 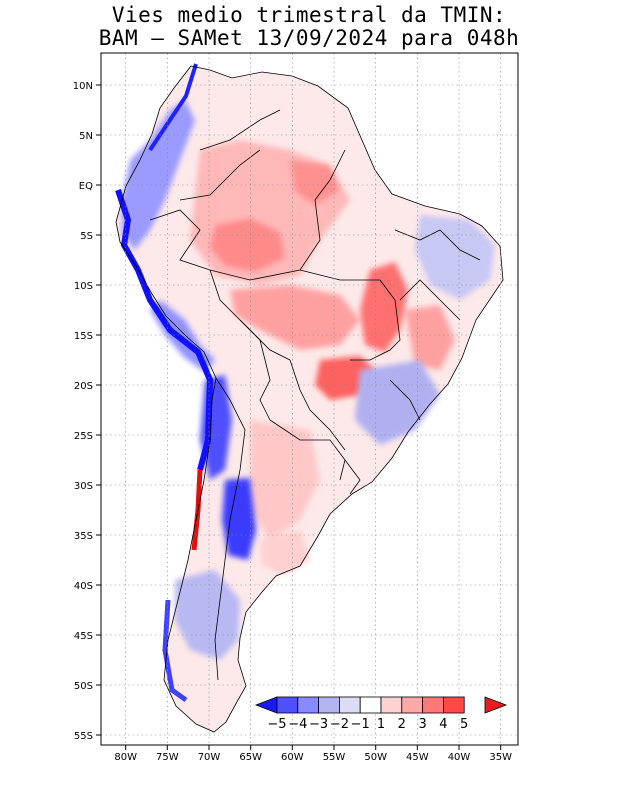 What do you see at coordinates (158, 175) in the screenshot?
I see `bias-region-andes-north` at bounding box center [158, 175].